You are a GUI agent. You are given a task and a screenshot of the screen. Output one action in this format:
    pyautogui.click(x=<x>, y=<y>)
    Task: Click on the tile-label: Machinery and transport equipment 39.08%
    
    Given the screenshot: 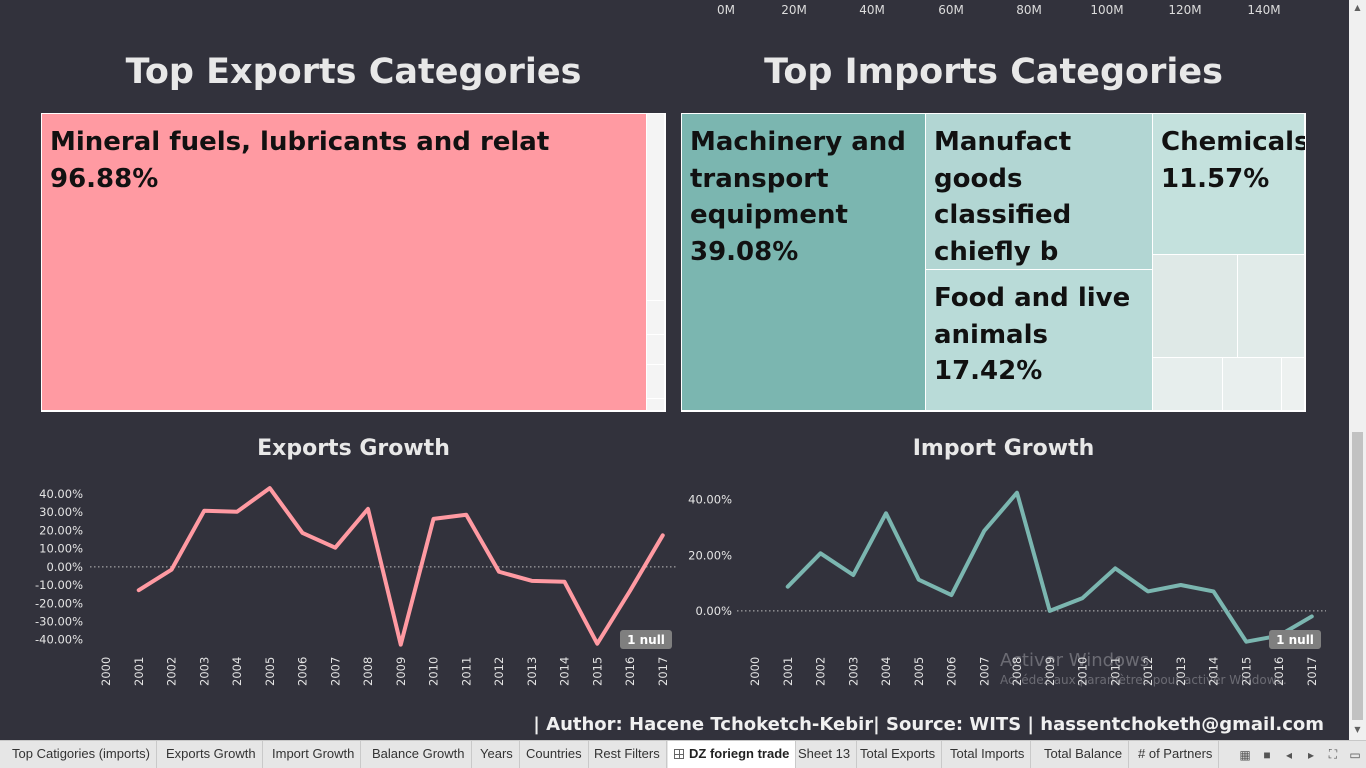 What is the action you would take?
    pyautogui.click(x=798, y=197)
    